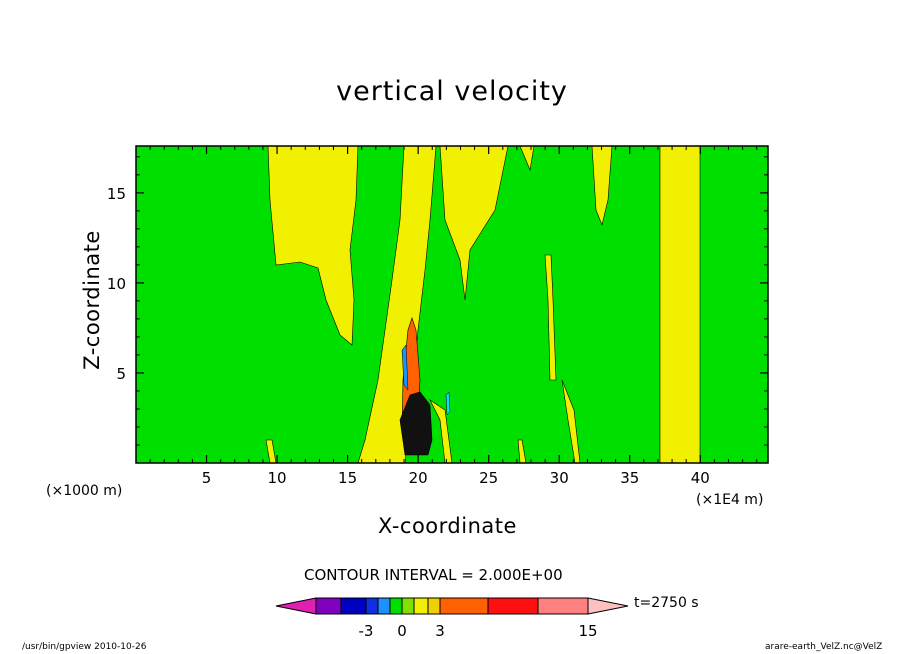 This screenshot has height=654, width=904. What do you see at coordinates (730, 500) in the screenshot?
I see `x-unit-right-label: (×1E4 m)` at bounding box center [730, 500].